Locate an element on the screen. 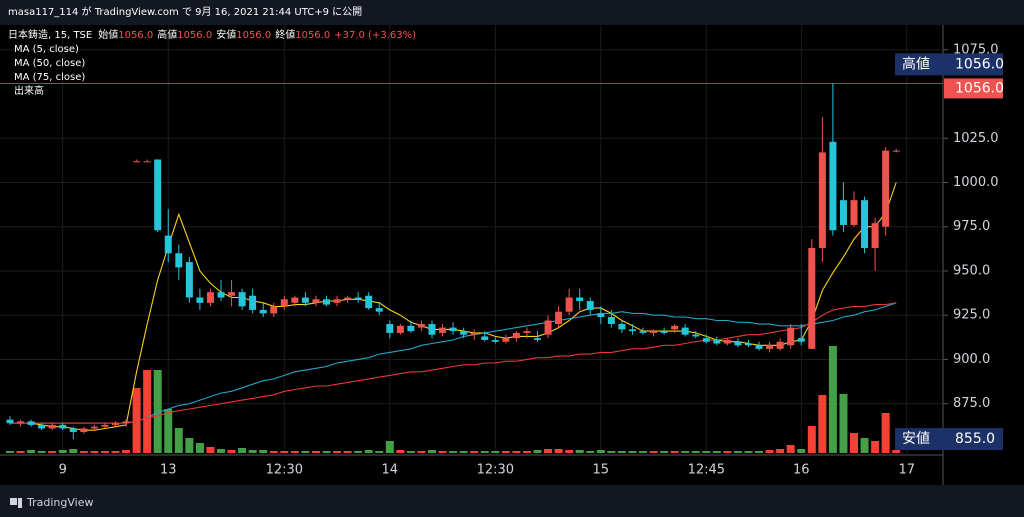 Image resolution: width=1024 pixels, height=517 pixels. y-tick-label: 1025.0 is located at coordinates (976, 138).